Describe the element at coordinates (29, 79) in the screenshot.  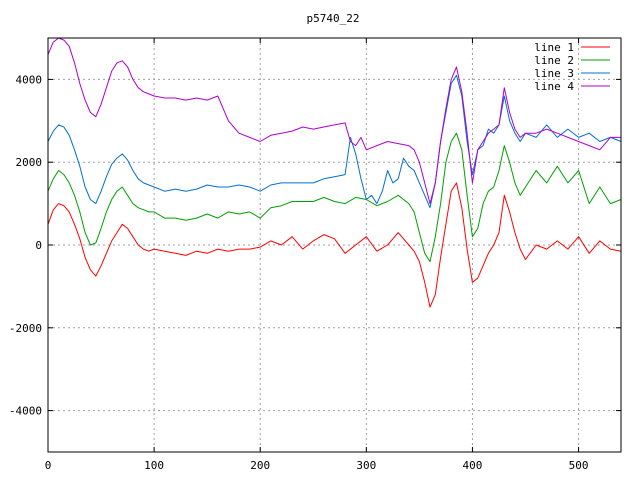
I see `y-tick-label: 4000` at that location.